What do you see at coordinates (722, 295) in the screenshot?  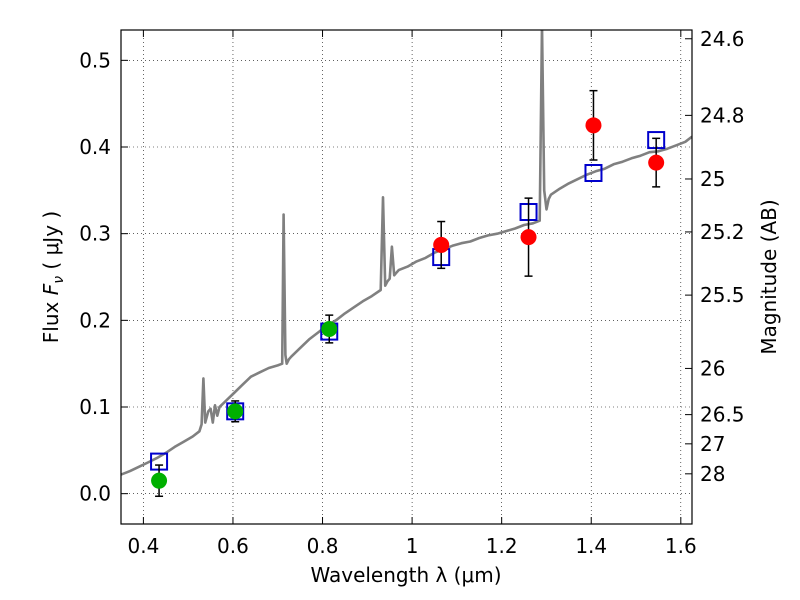 I see `y2-tick-label: 25.5` at bounding box center [722, 295].